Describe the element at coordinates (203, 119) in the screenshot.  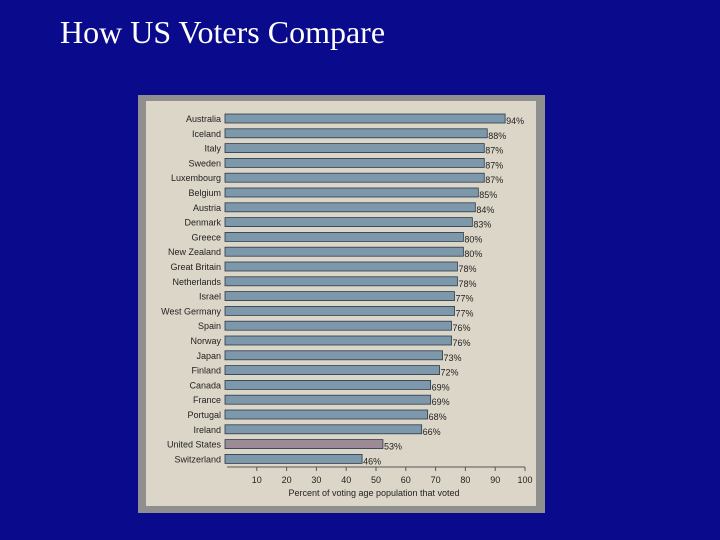
I see `category-label: Australia` at that location.